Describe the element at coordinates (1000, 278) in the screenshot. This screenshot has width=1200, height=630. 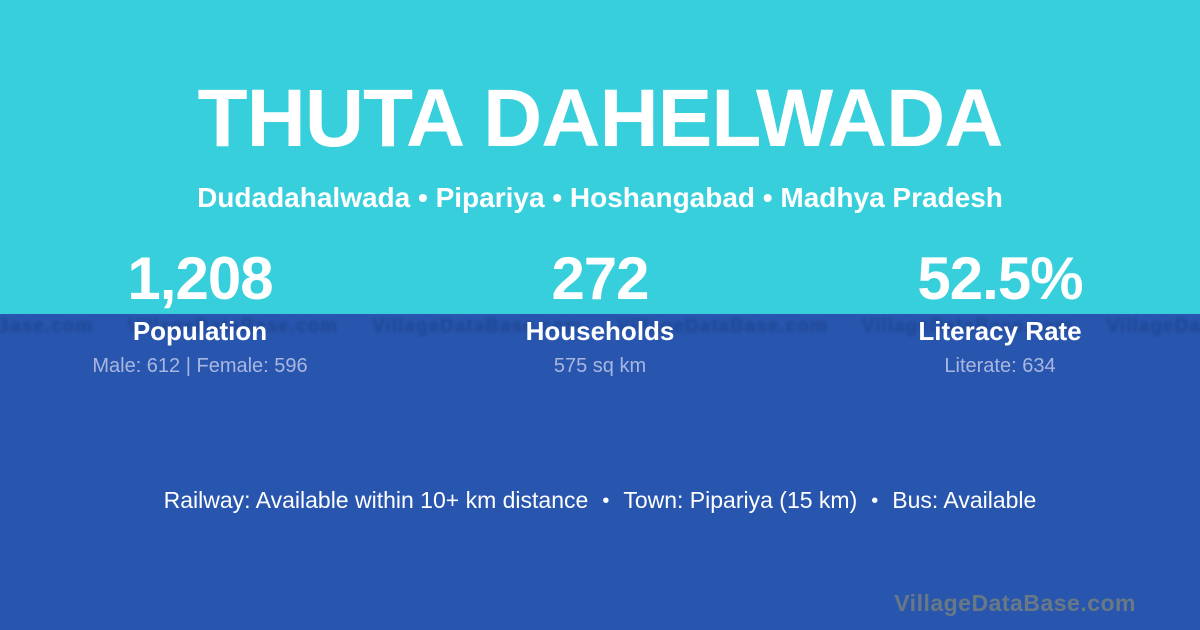
I see `literacy-rate-value: 52.5%` at that location.